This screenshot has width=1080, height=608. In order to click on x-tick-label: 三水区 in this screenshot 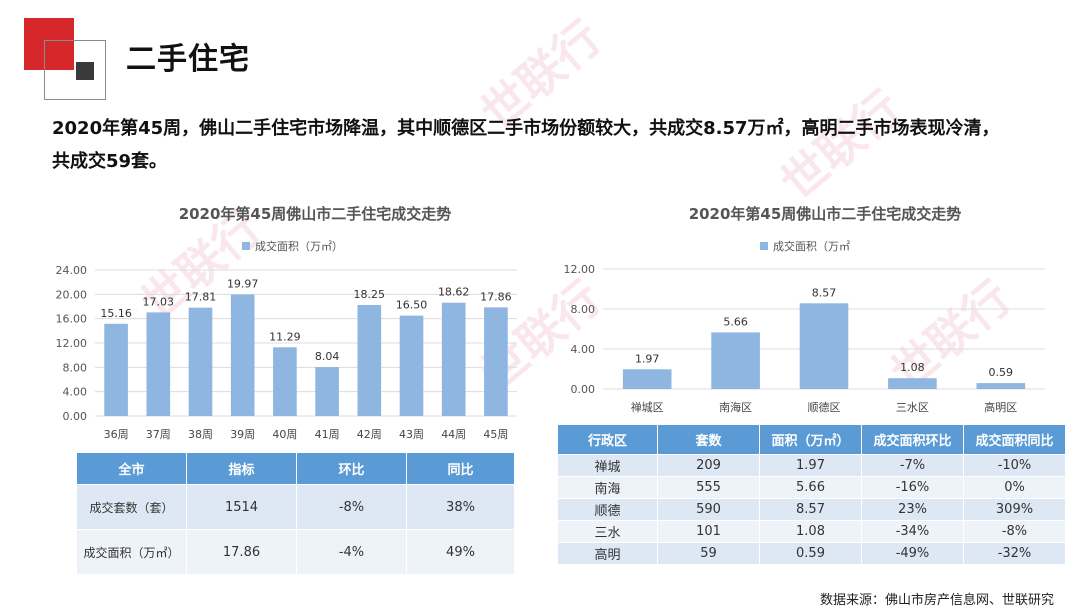, I will do `click(912, 407)`.